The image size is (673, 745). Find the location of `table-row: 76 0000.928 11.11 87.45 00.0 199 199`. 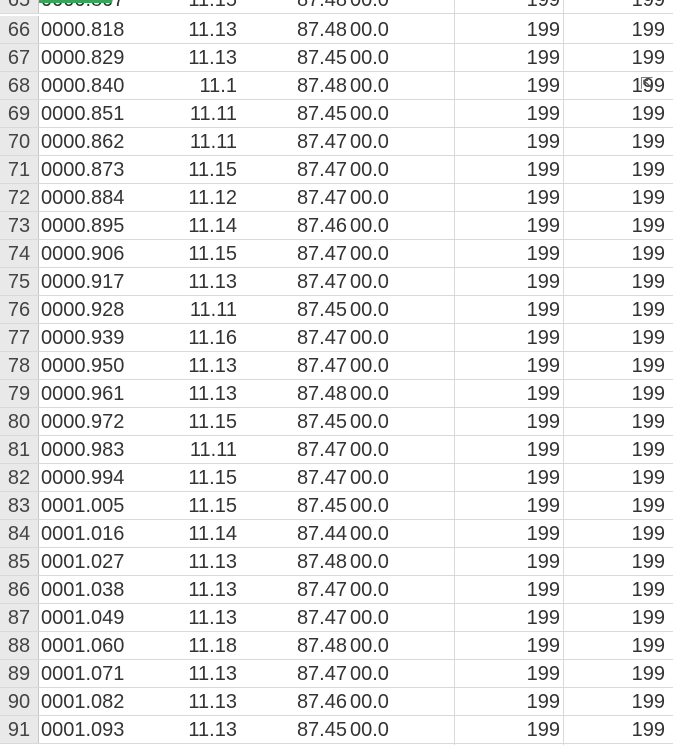

table-row: 76 0000.928 11.11 87.45 00.0 199 199 is located at coordinates (336, 310).